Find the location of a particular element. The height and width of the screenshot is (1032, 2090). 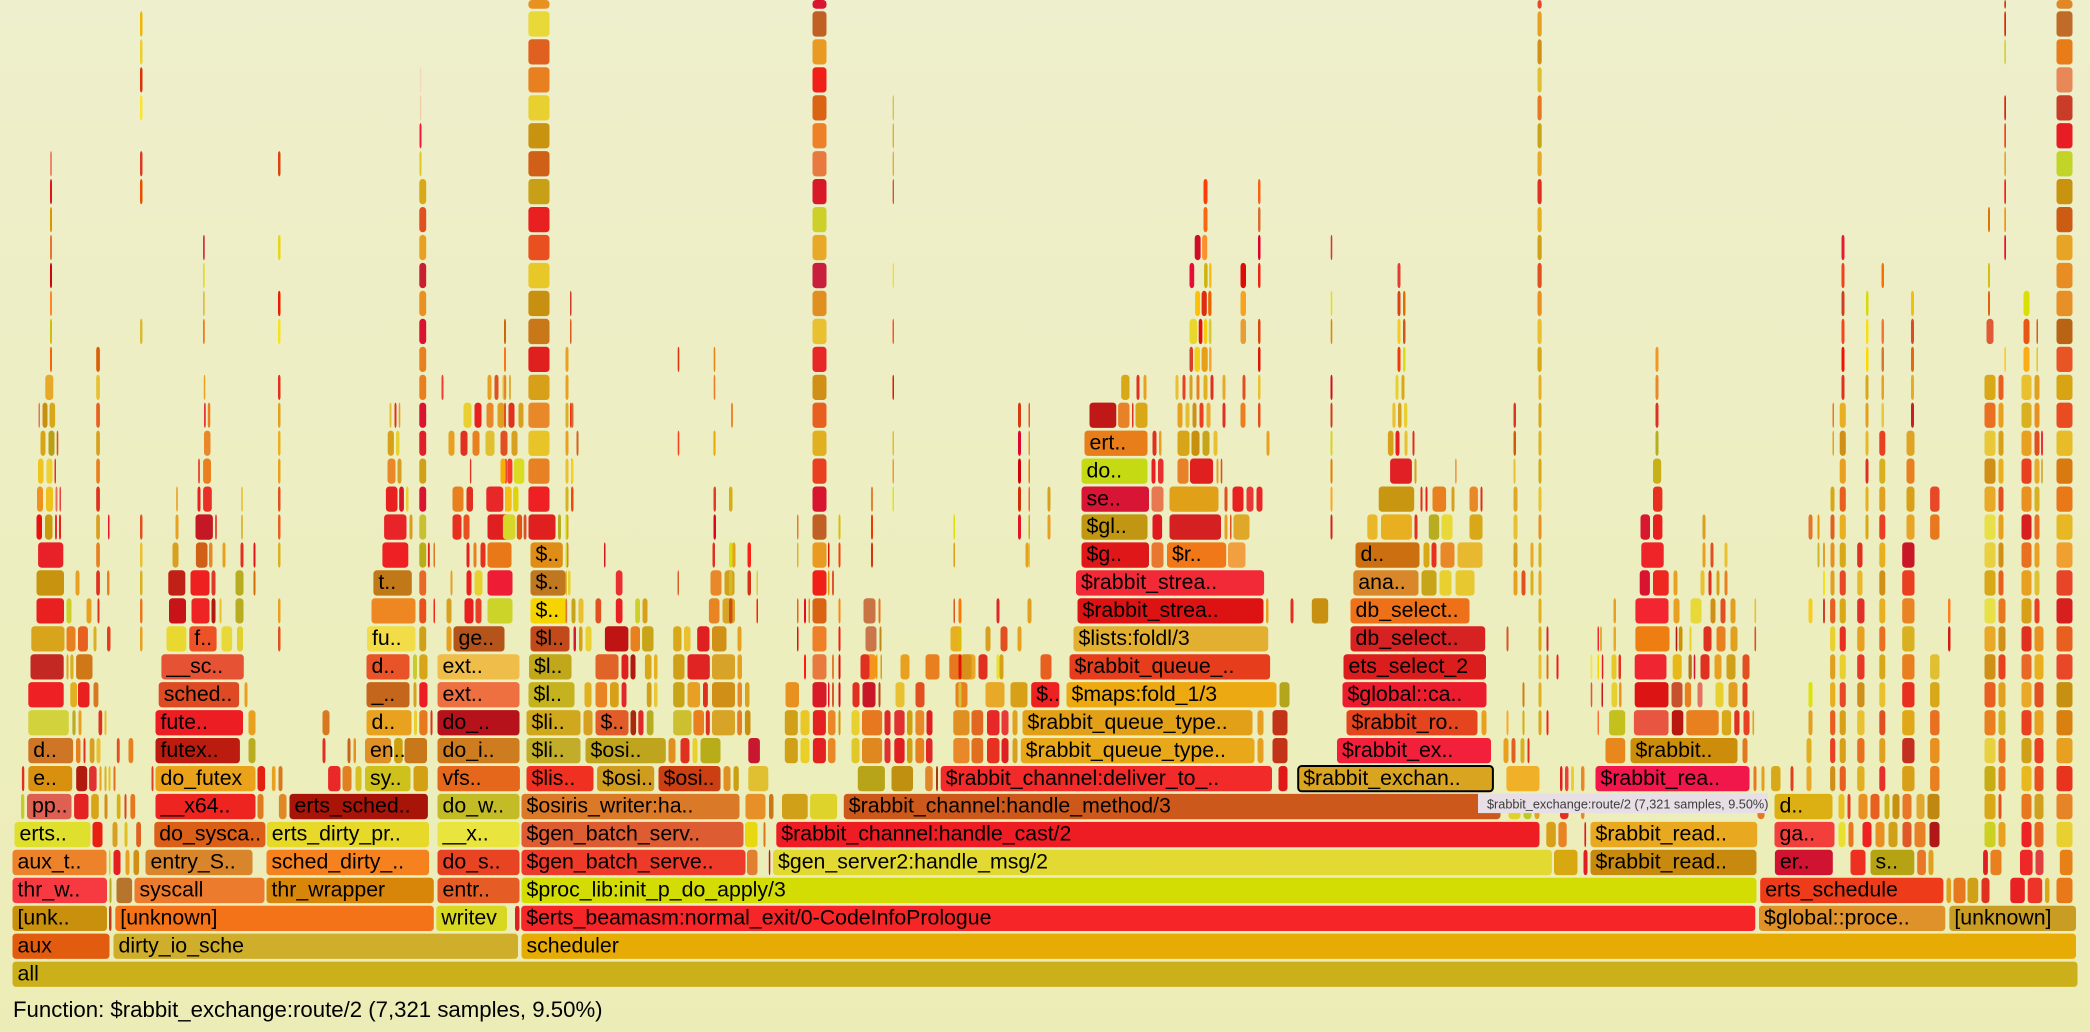

svg-text: se.. is located at coordinates (1104, 498).